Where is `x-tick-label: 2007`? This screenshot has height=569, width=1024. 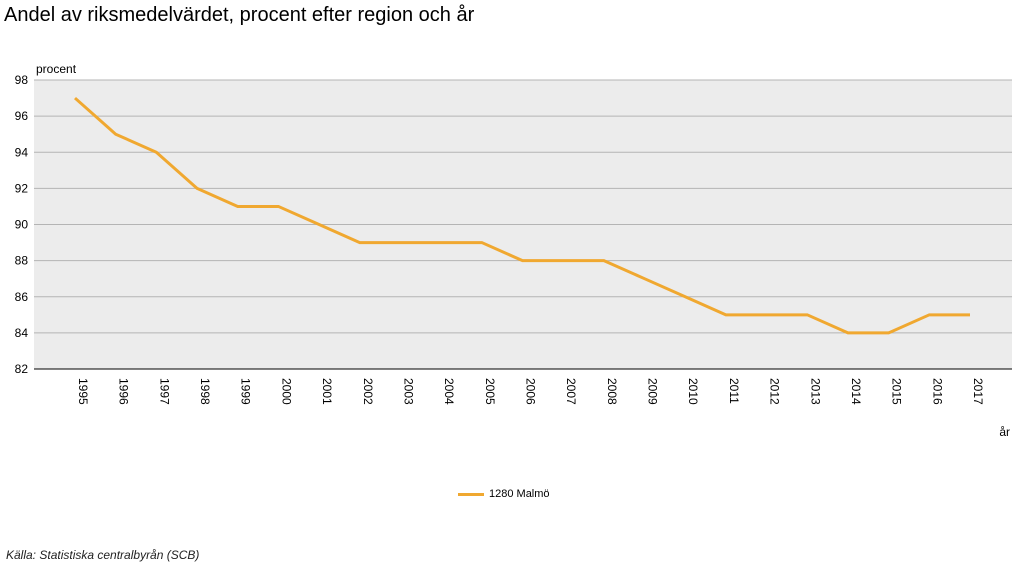
x-tick-label: 2007 is located at coordinates (571, 391).